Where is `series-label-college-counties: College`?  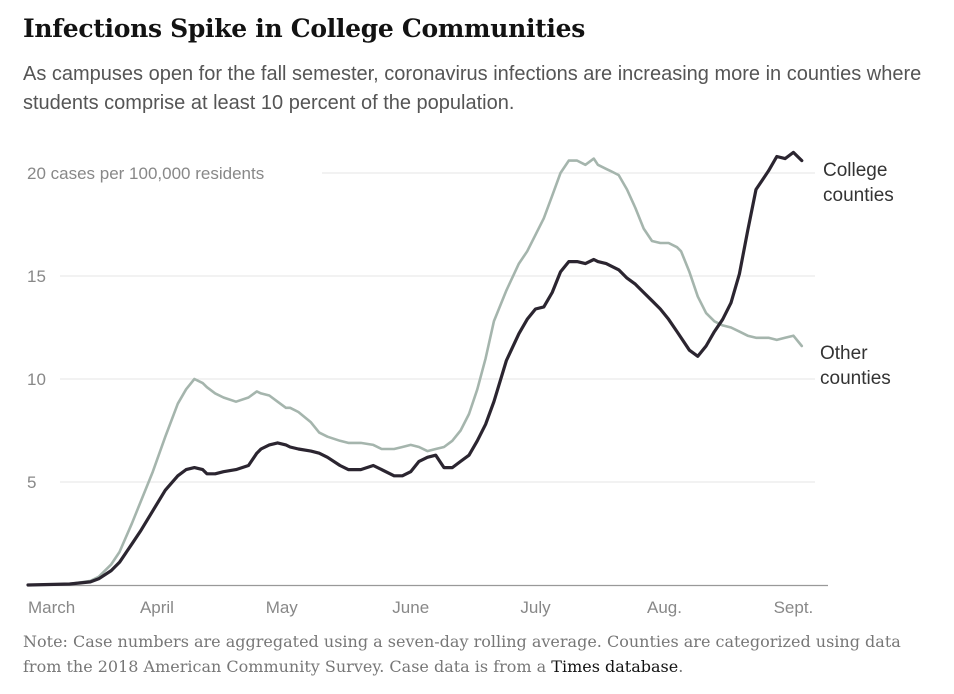 series-label-college-counties: College is located at coordinates (855, 170).